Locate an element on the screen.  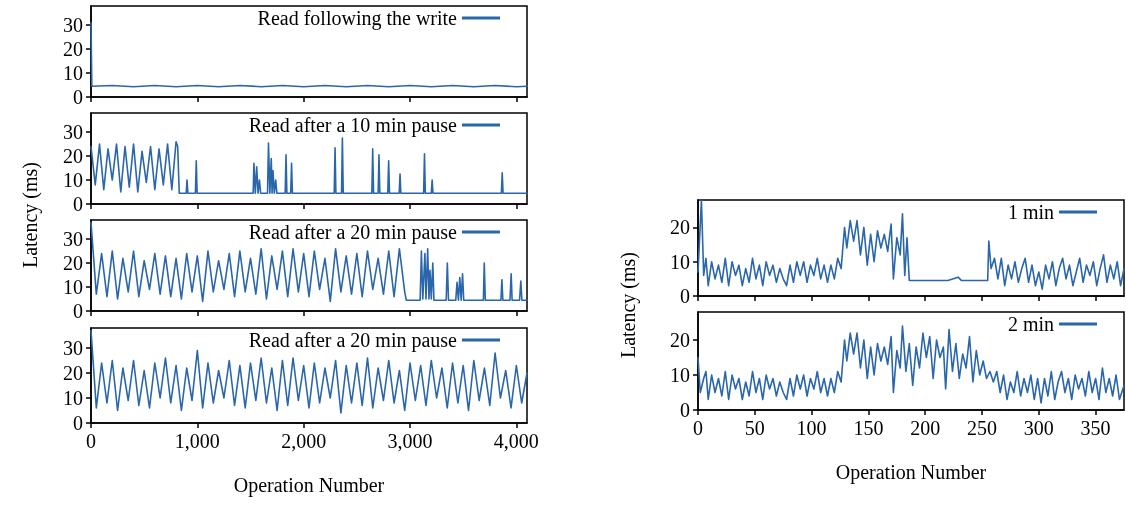
x-tick-label: 350 is located at coordinates (1095, 428).